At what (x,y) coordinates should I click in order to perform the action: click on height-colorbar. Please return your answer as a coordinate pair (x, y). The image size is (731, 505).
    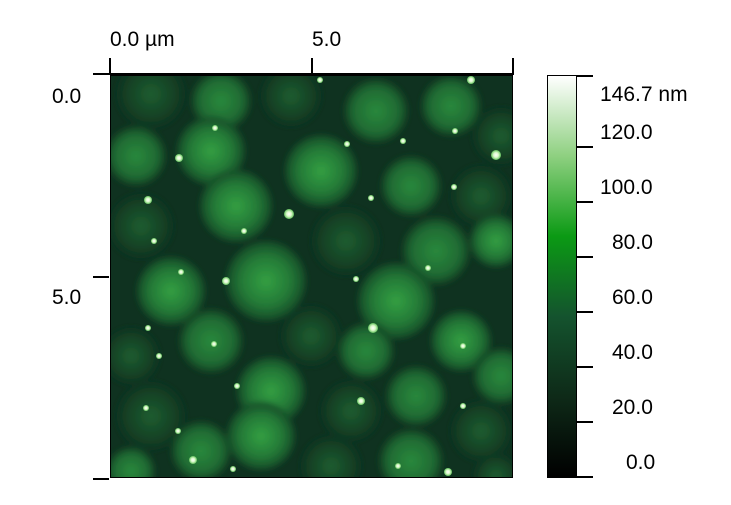
    Looking at the image, I should click on (562, 276).